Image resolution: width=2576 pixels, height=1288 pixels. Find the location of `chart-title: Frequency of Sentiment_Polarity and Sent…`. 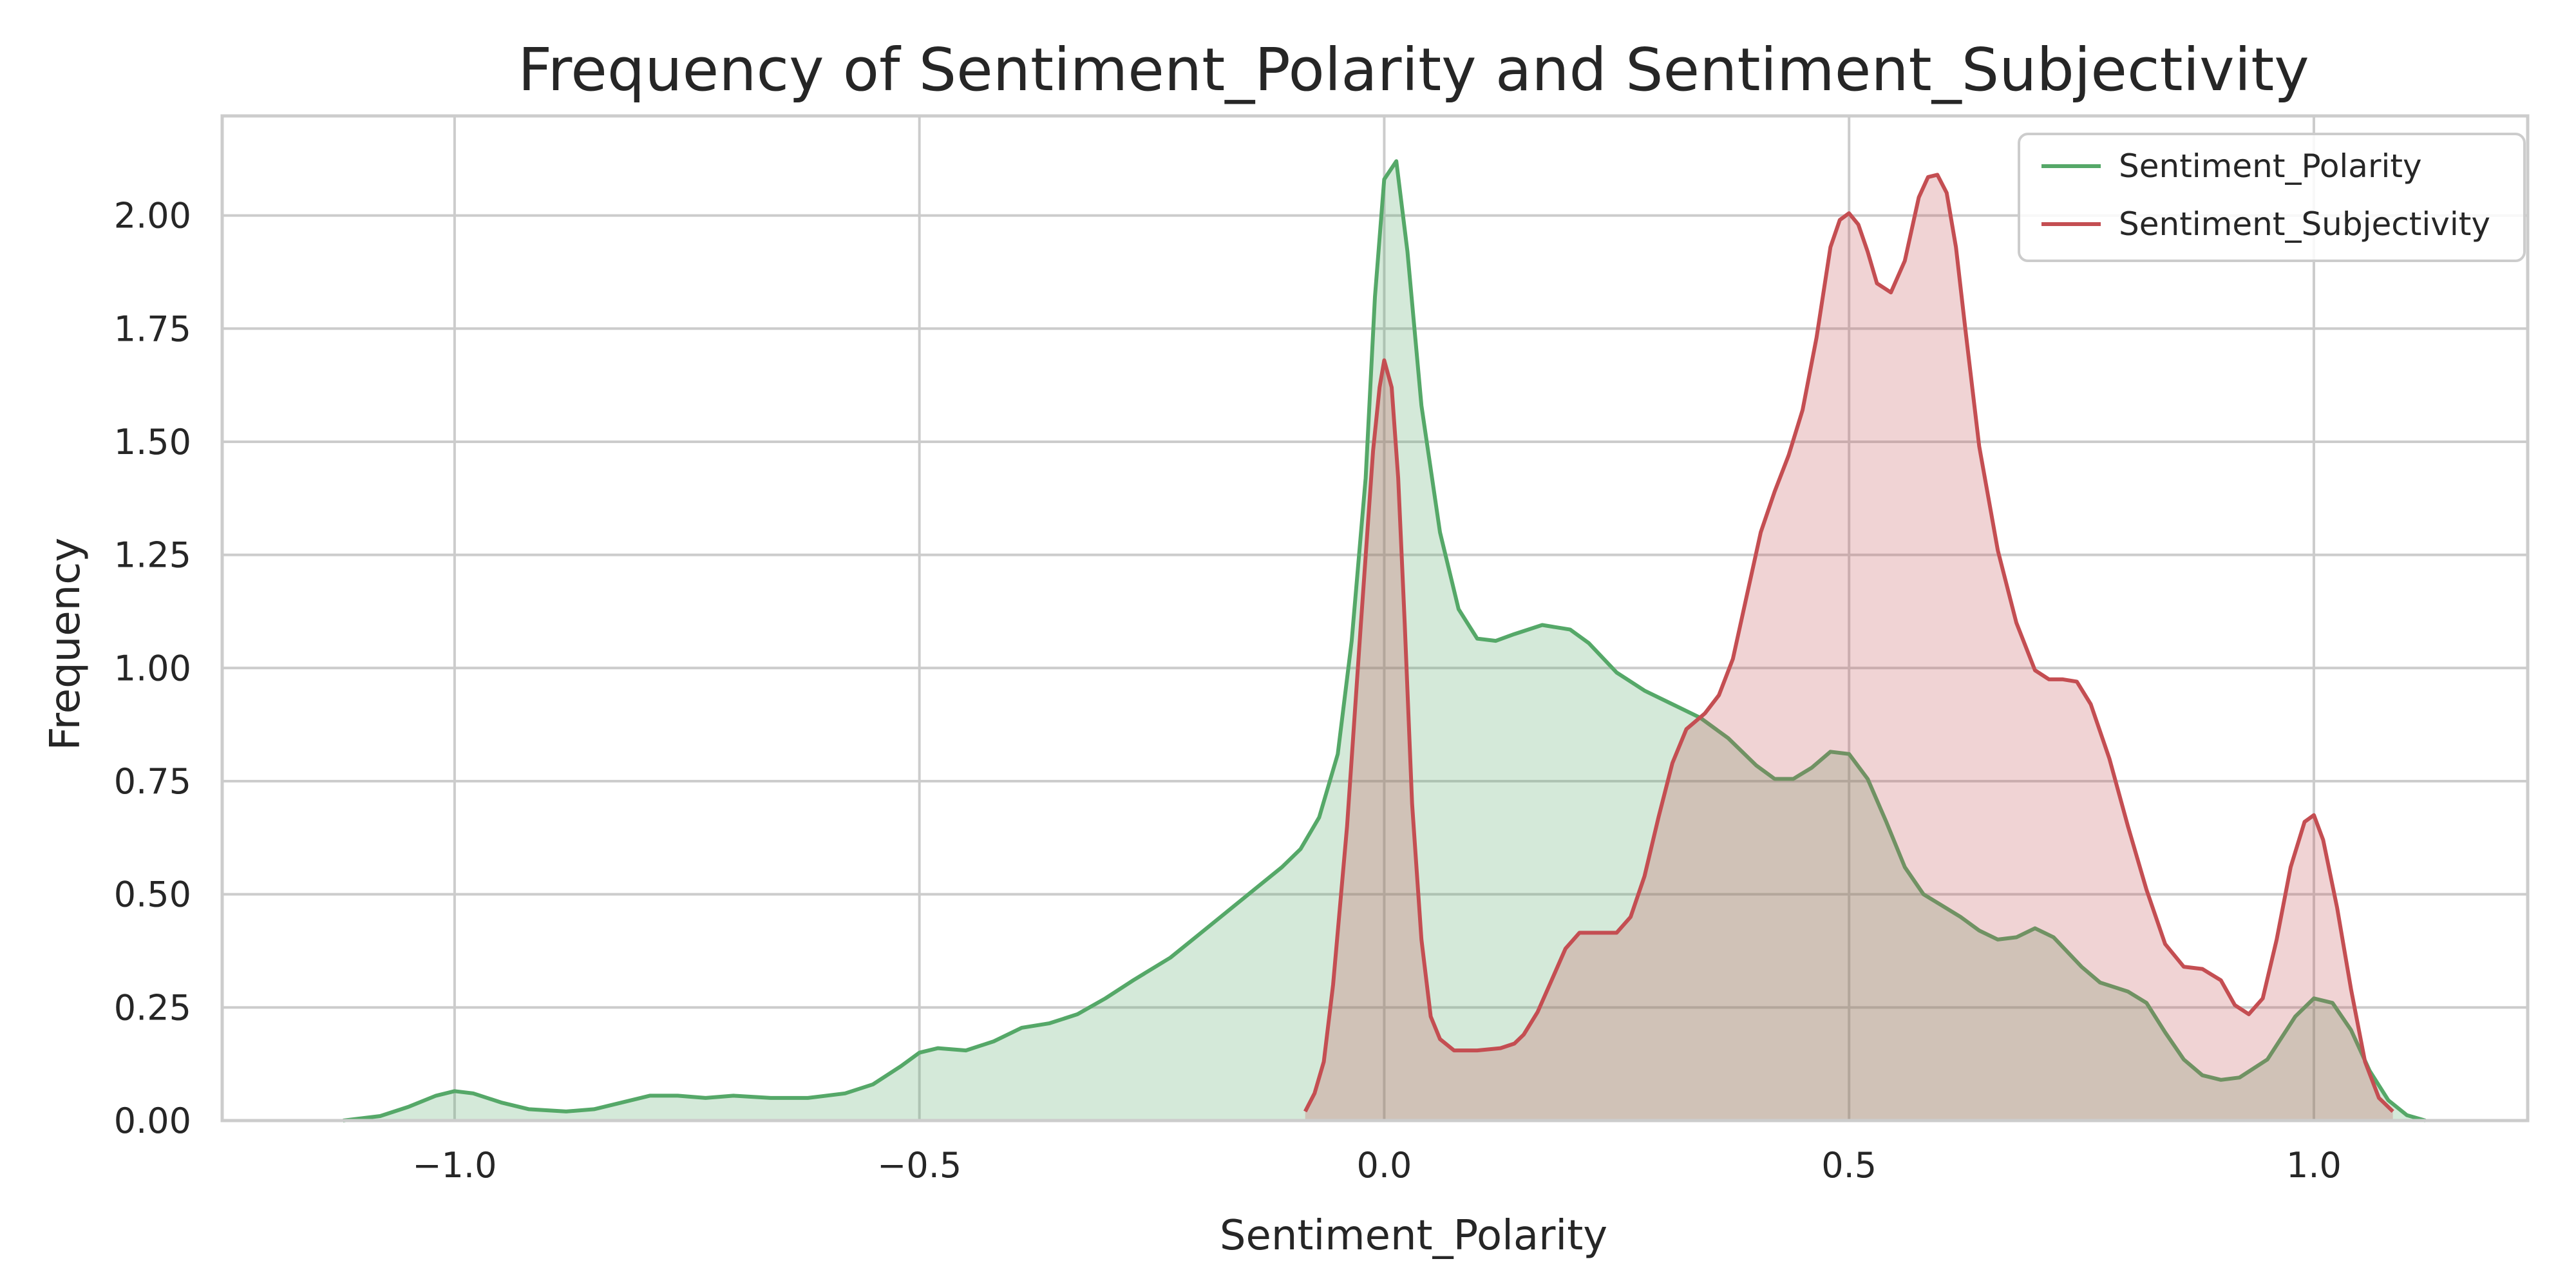

chart-title: Frequency of Sentiment_Polarity and Sent… is located at coordinates (1413, 69).